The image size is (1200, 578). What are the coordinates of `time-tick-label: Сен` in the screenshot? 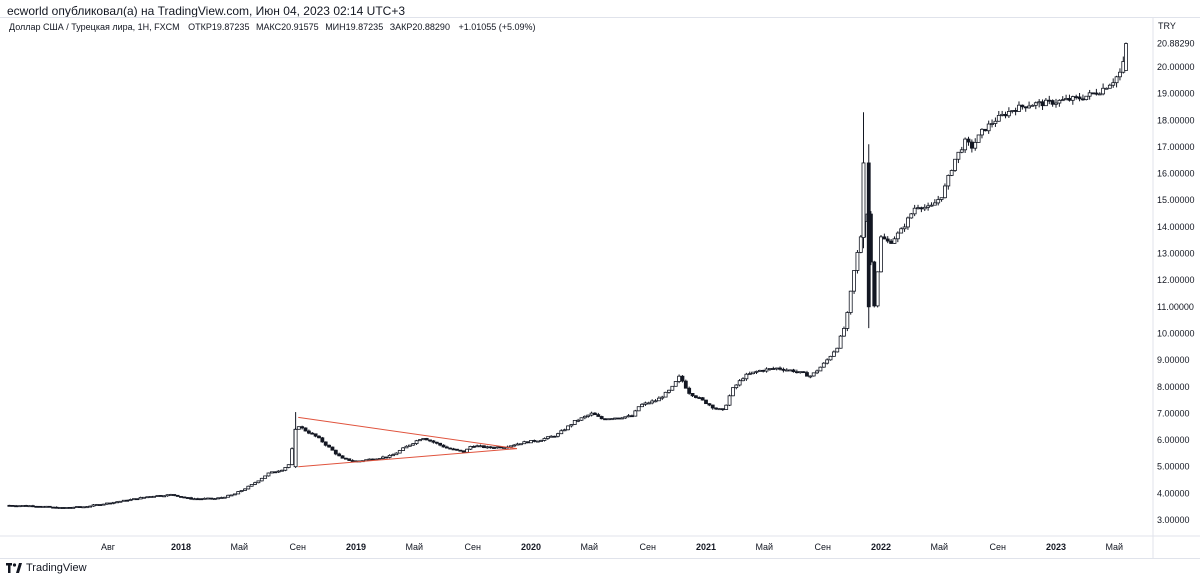 It's located at (472, 547).